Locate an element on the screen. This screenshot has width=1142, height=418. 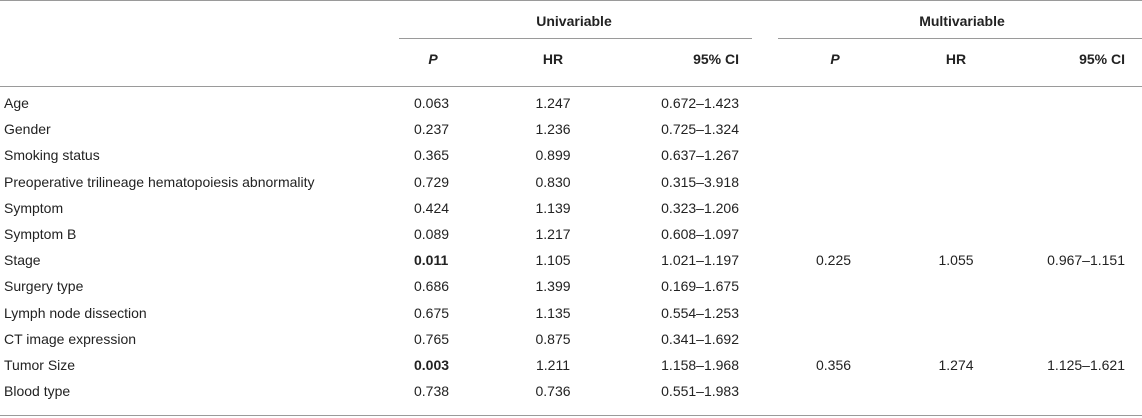
uni-ci-value: 0.637–1.267 is located at coordinates (700, 155).